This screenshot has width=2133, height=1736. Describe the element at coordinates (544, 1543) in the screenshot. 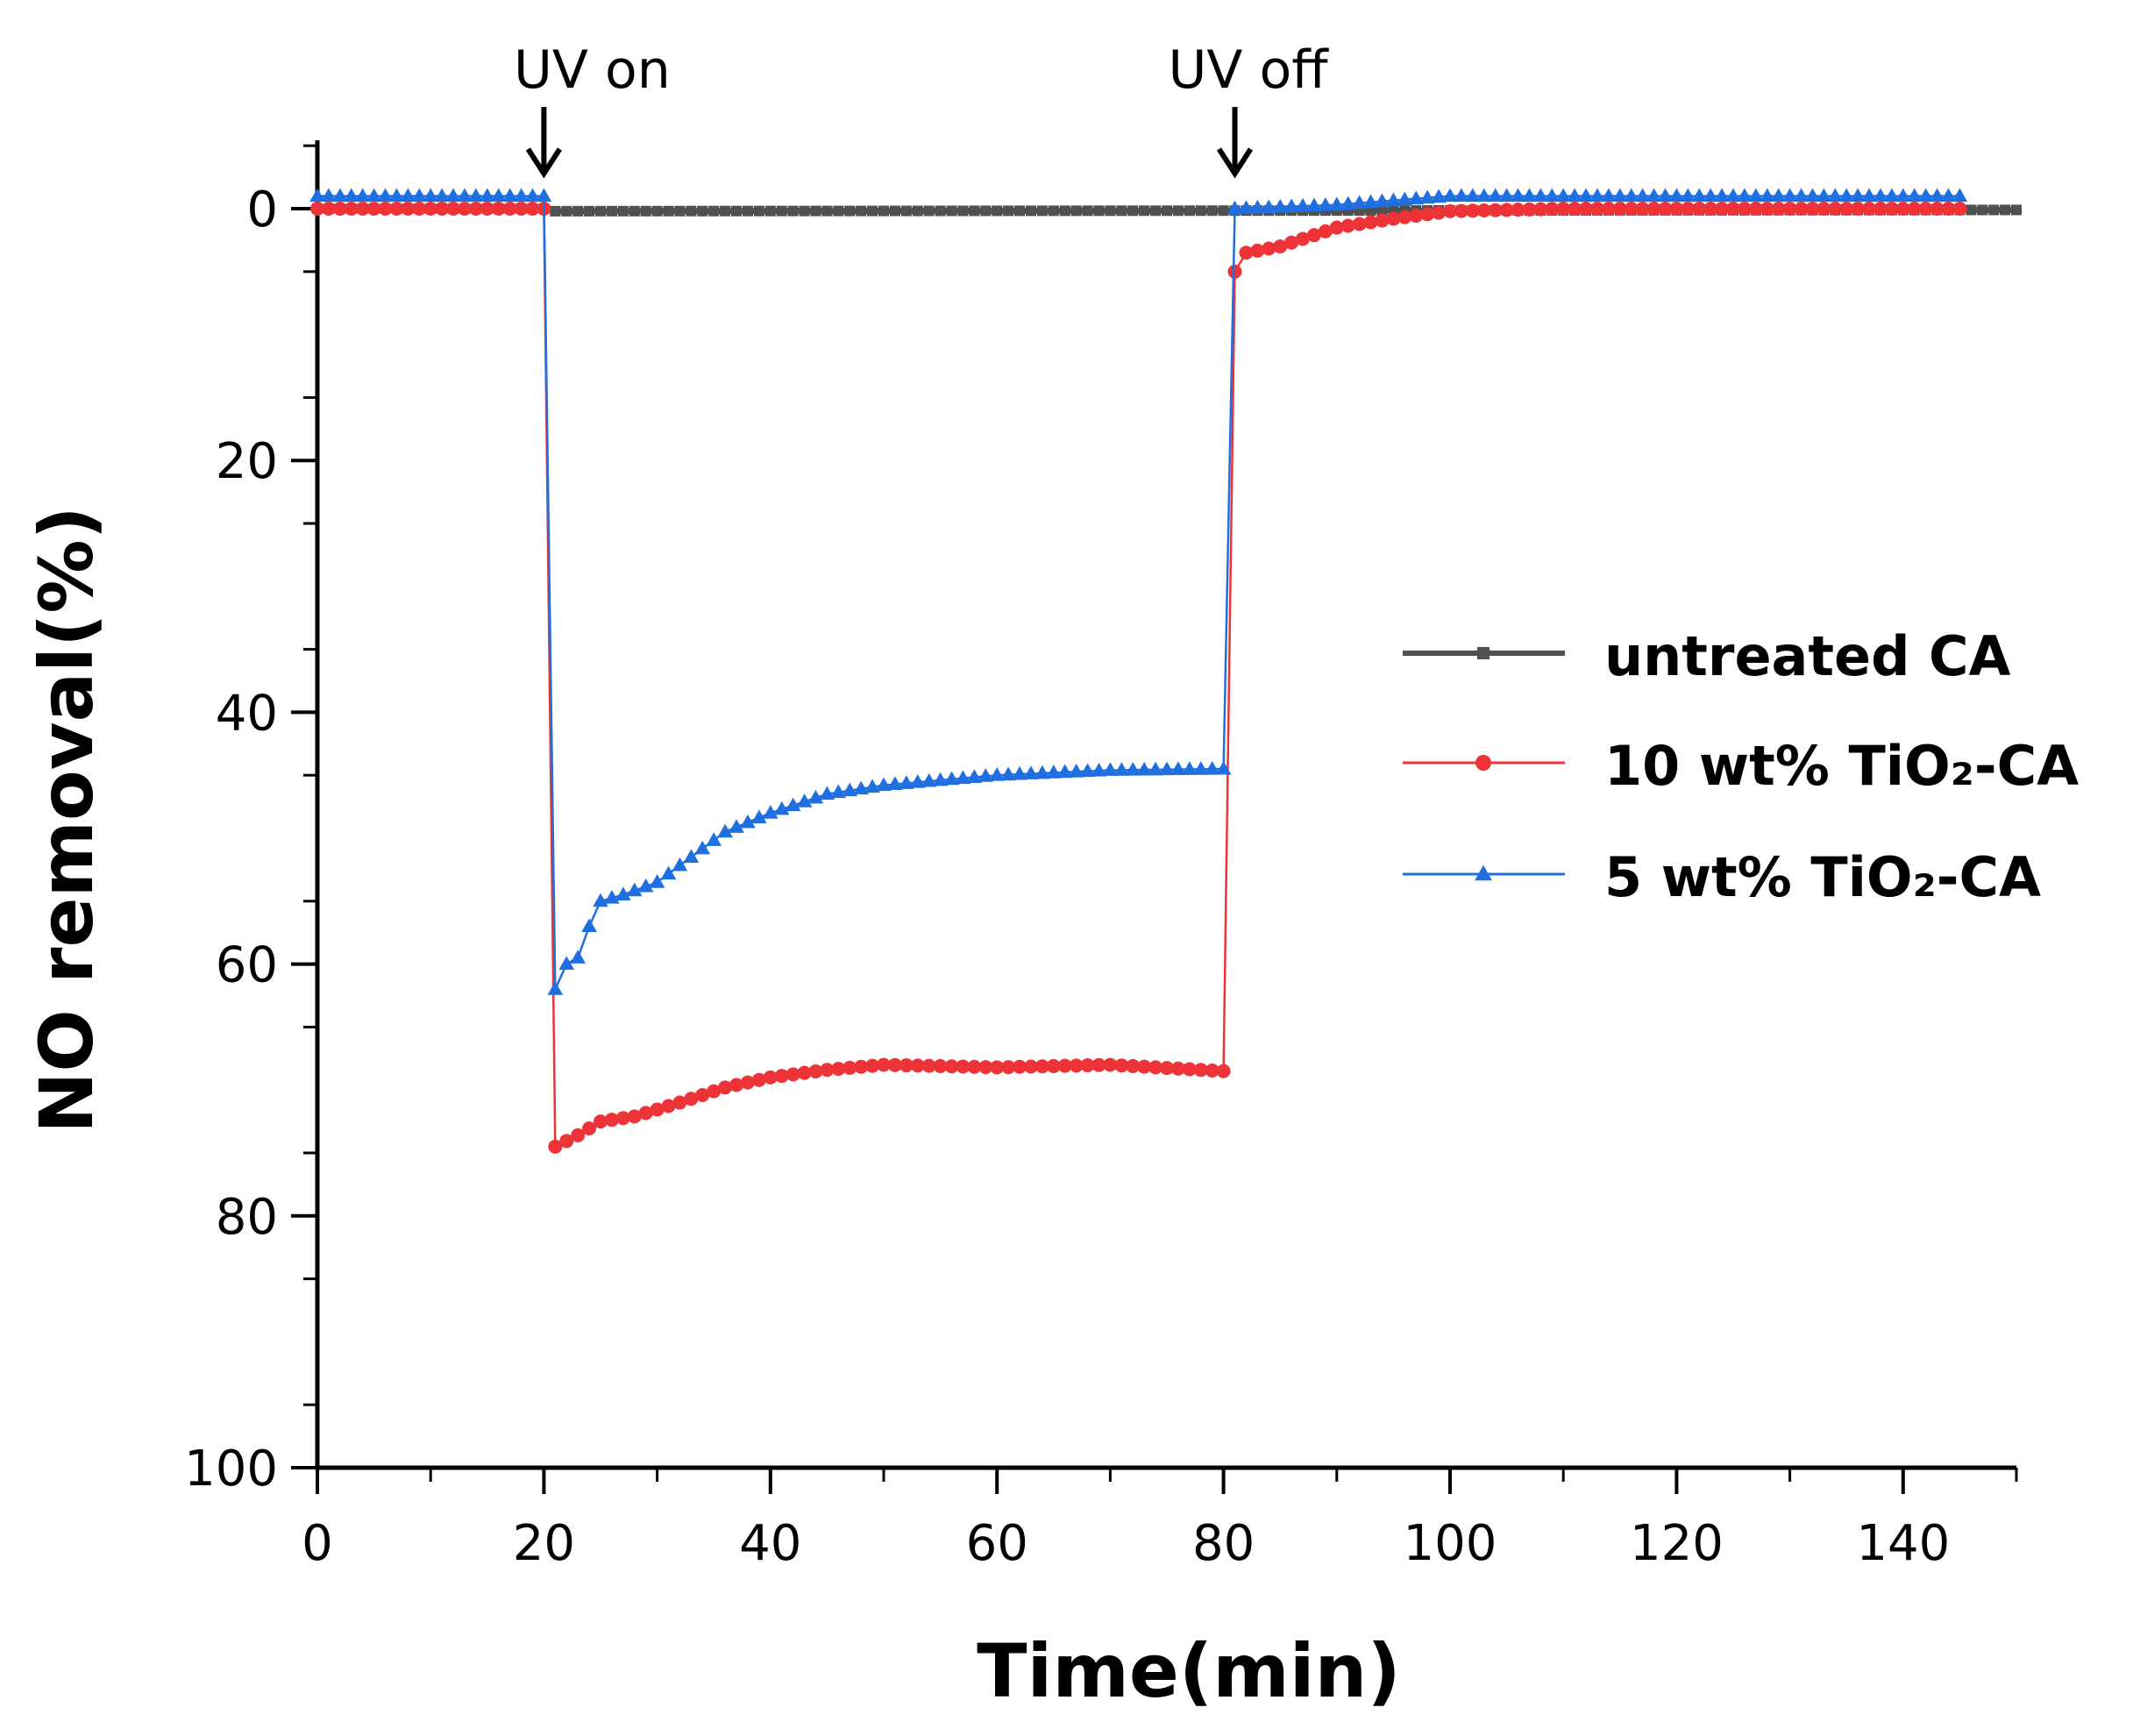

I see `x-tick-label: 20` at that location.